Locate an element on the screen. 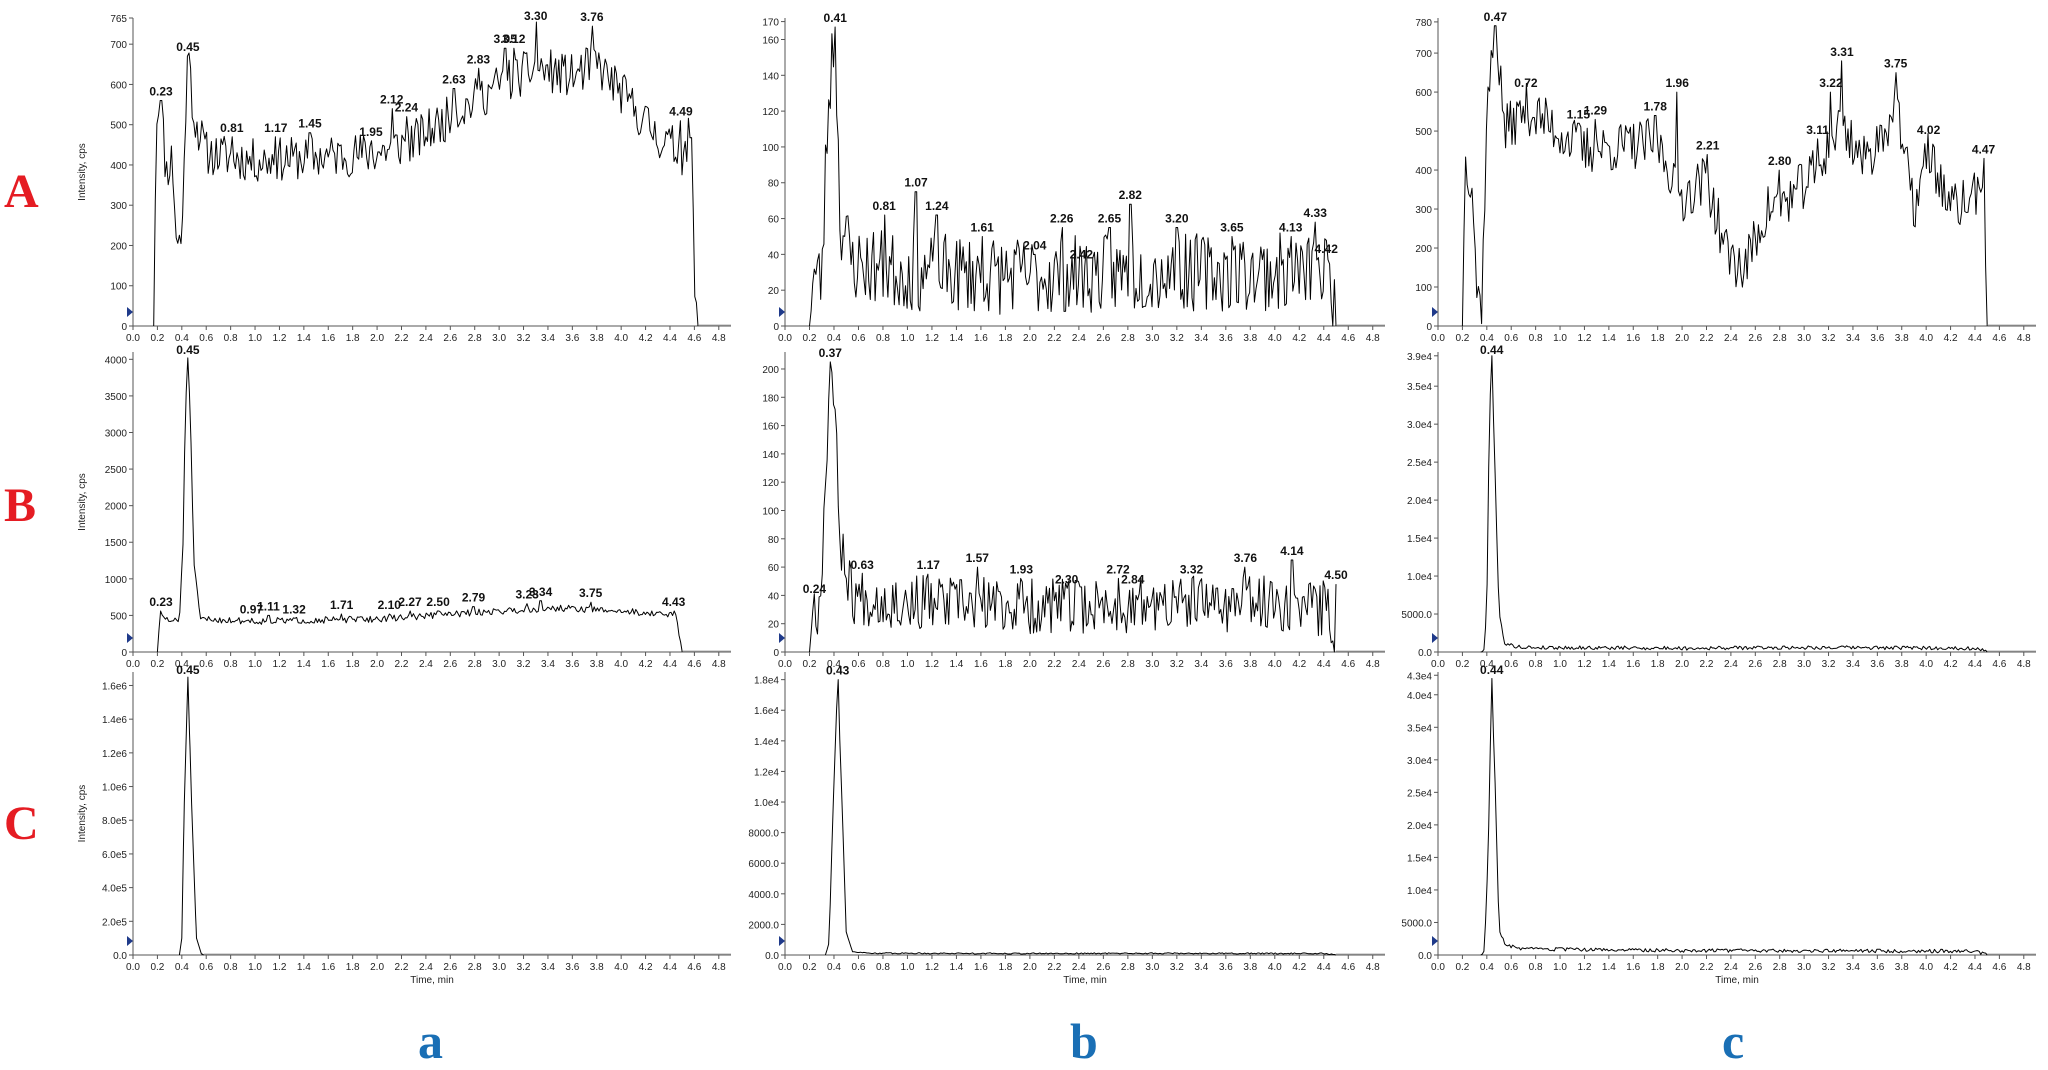 Image resolution: width=2048 pixels, height=1070 pixels. y-tick-label: 20 is located at coordinates (774, 625).